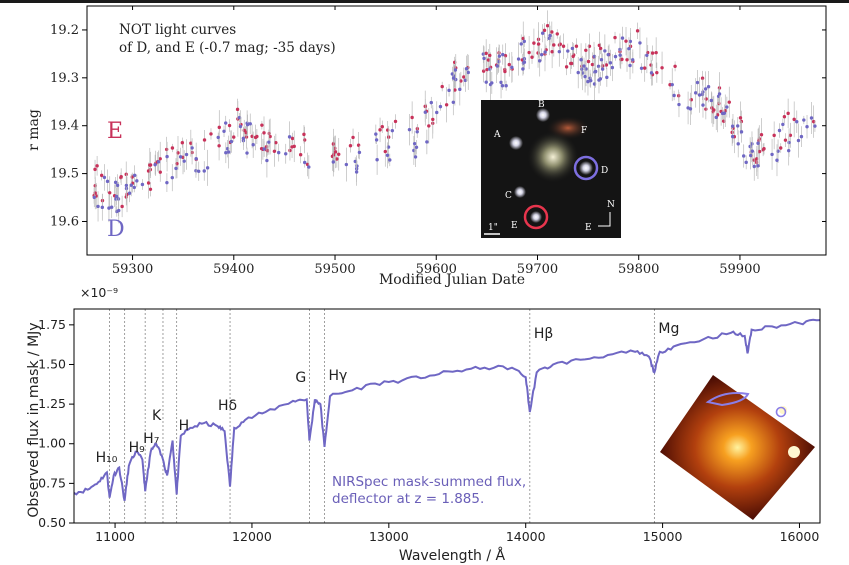  I want to click on bottom-y-axis-label: Observed flux in mask / MJy, so click(34, 419).